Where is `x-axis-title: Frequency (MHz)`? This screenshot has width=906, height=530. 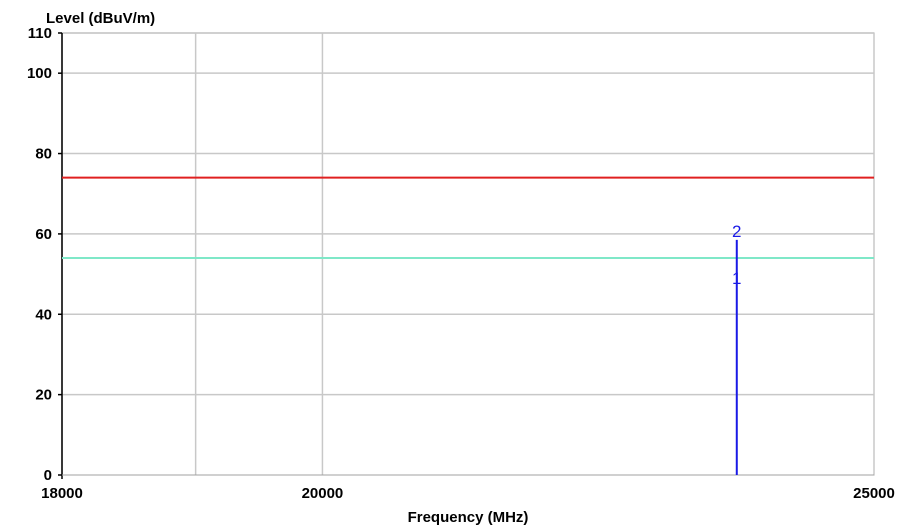
x-axis-title: Frequency (MHz) is located at coordinates (468, 517).